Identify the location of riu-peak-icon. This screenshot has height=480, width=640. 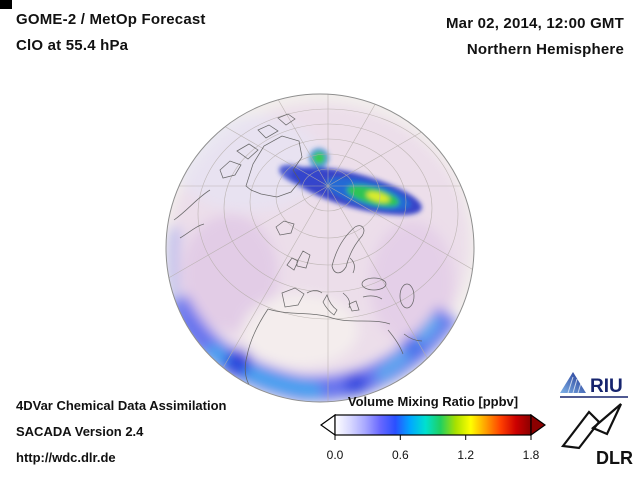
(573, 382).